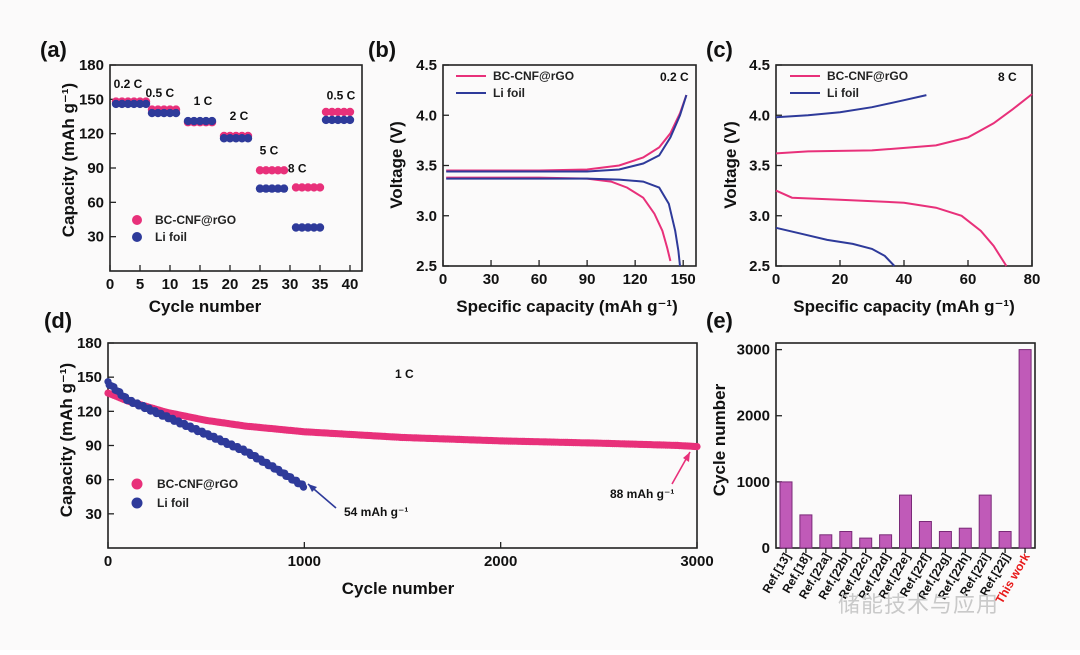 The width and height of the screenshot is (1080, 655). I want to click on panel-b-xtick-label: 90, so click(587, 279).